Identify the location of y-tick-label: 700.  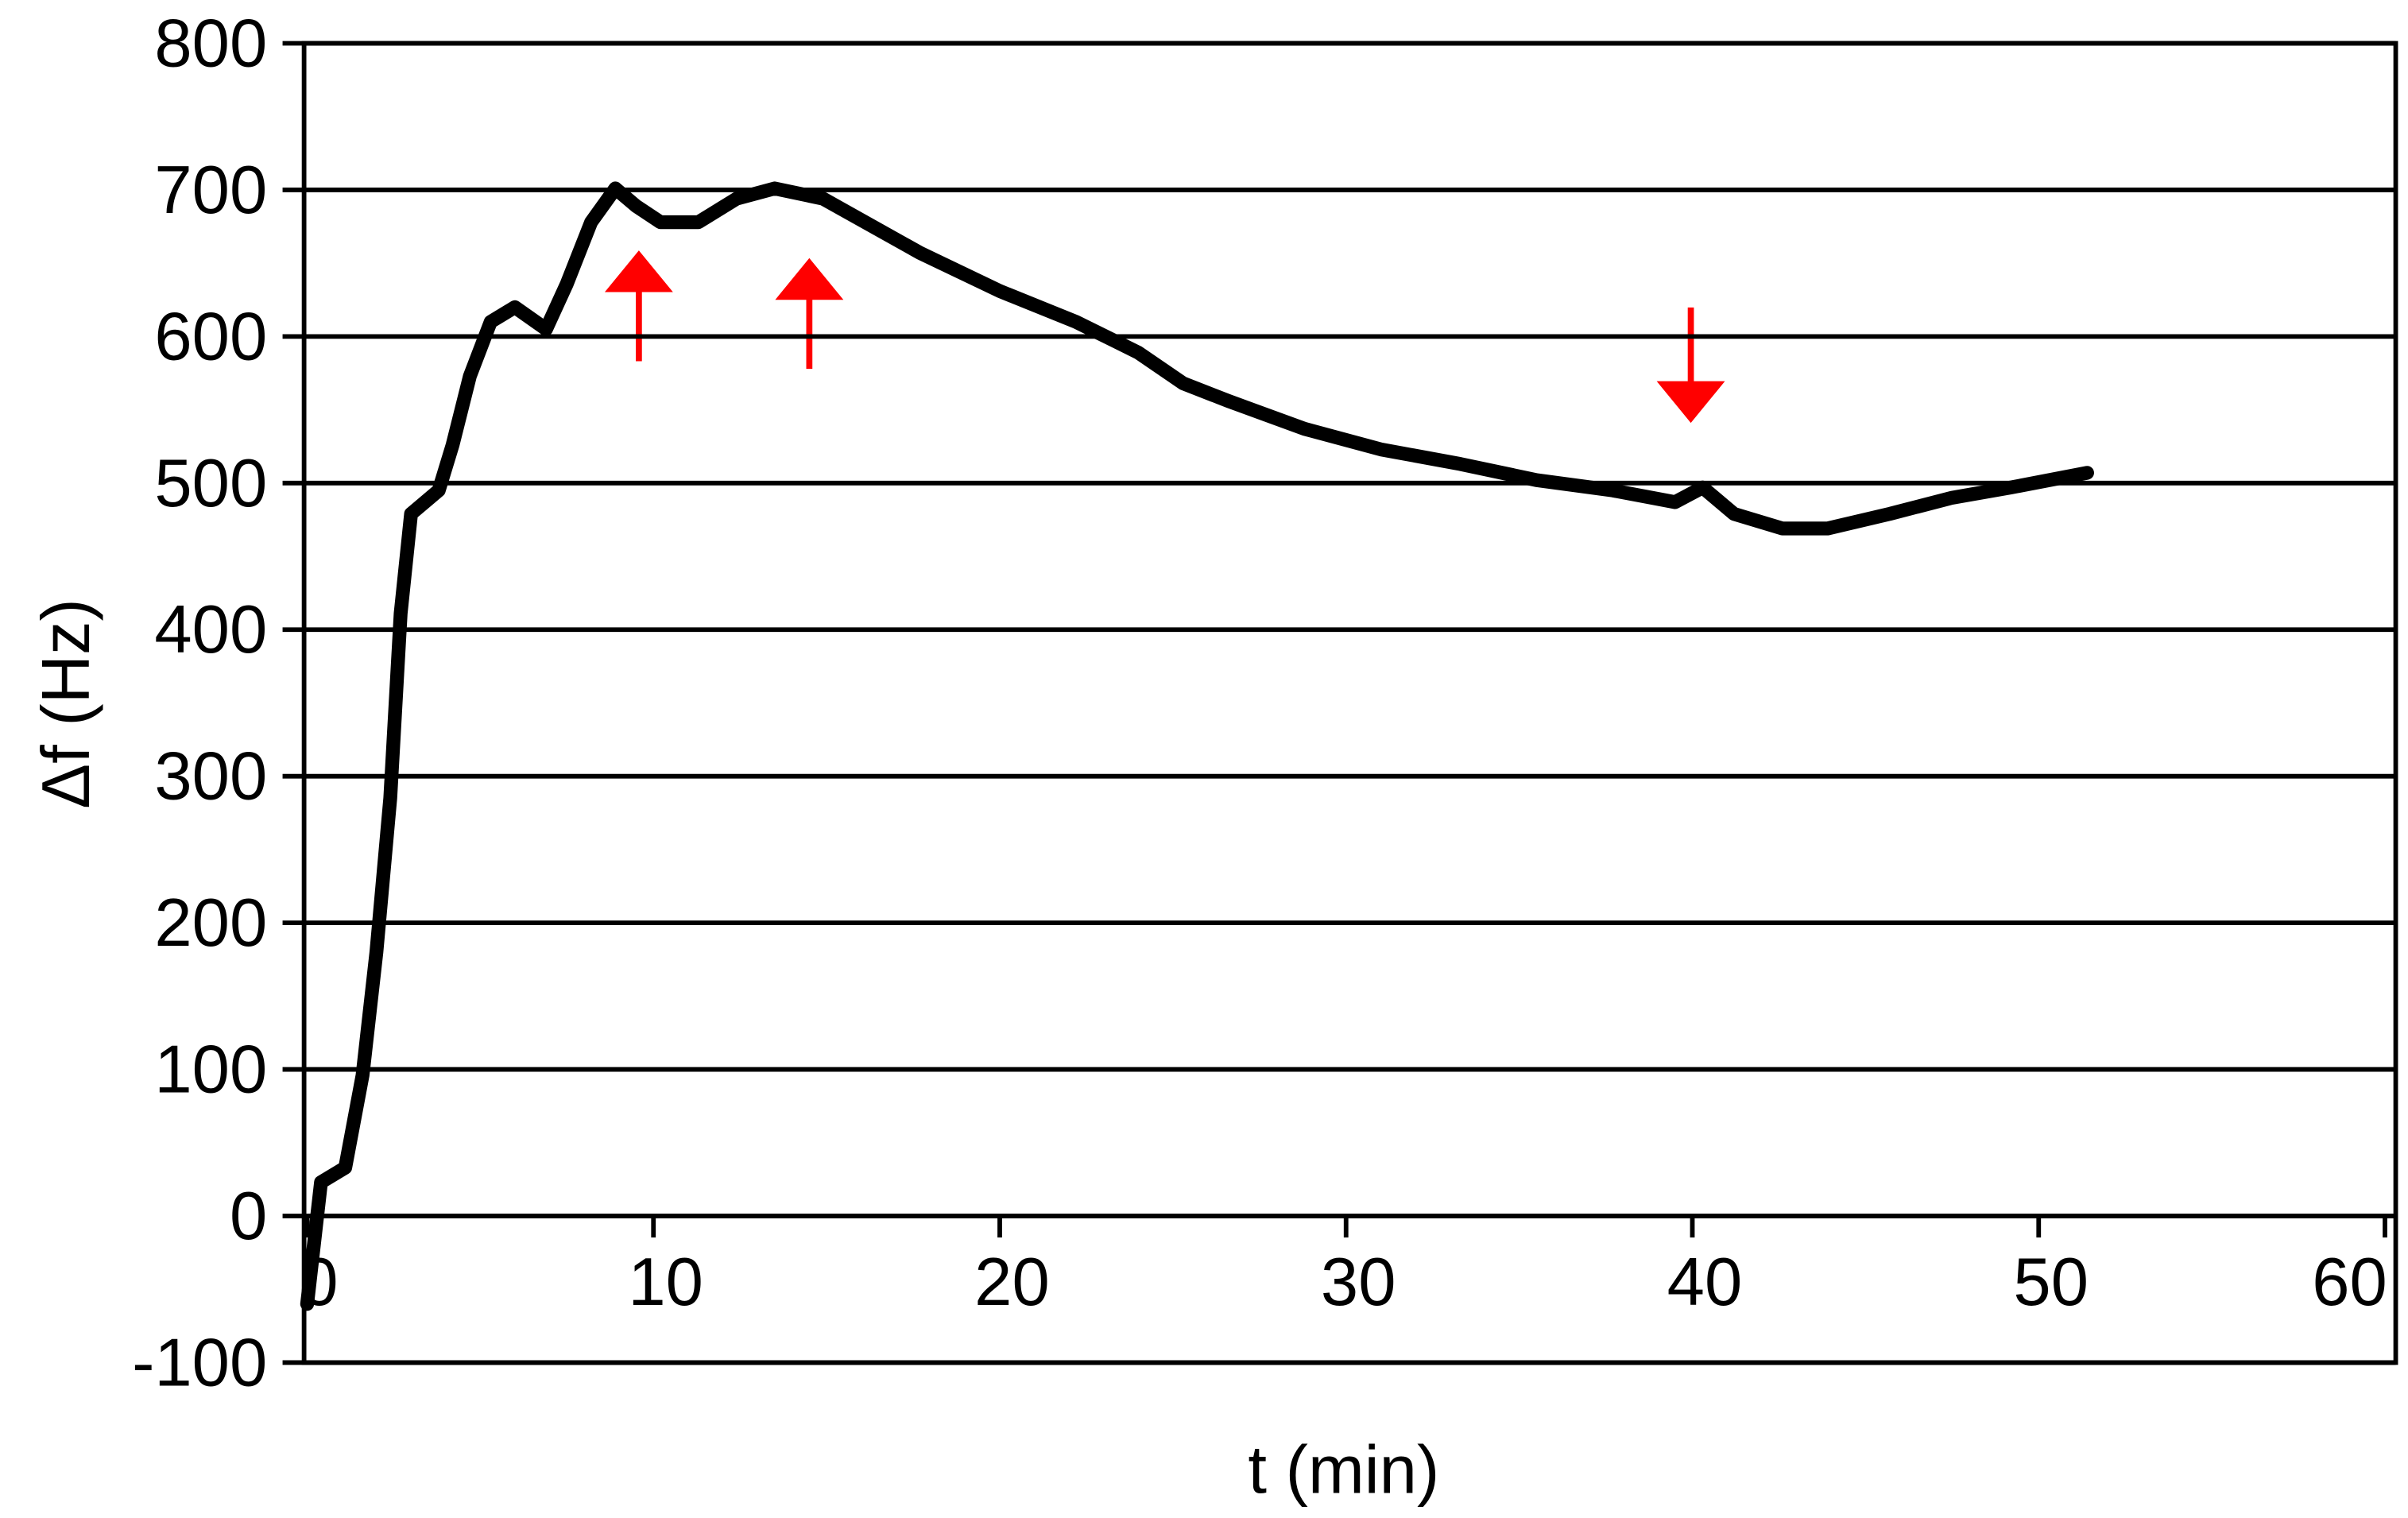
(210, 190).